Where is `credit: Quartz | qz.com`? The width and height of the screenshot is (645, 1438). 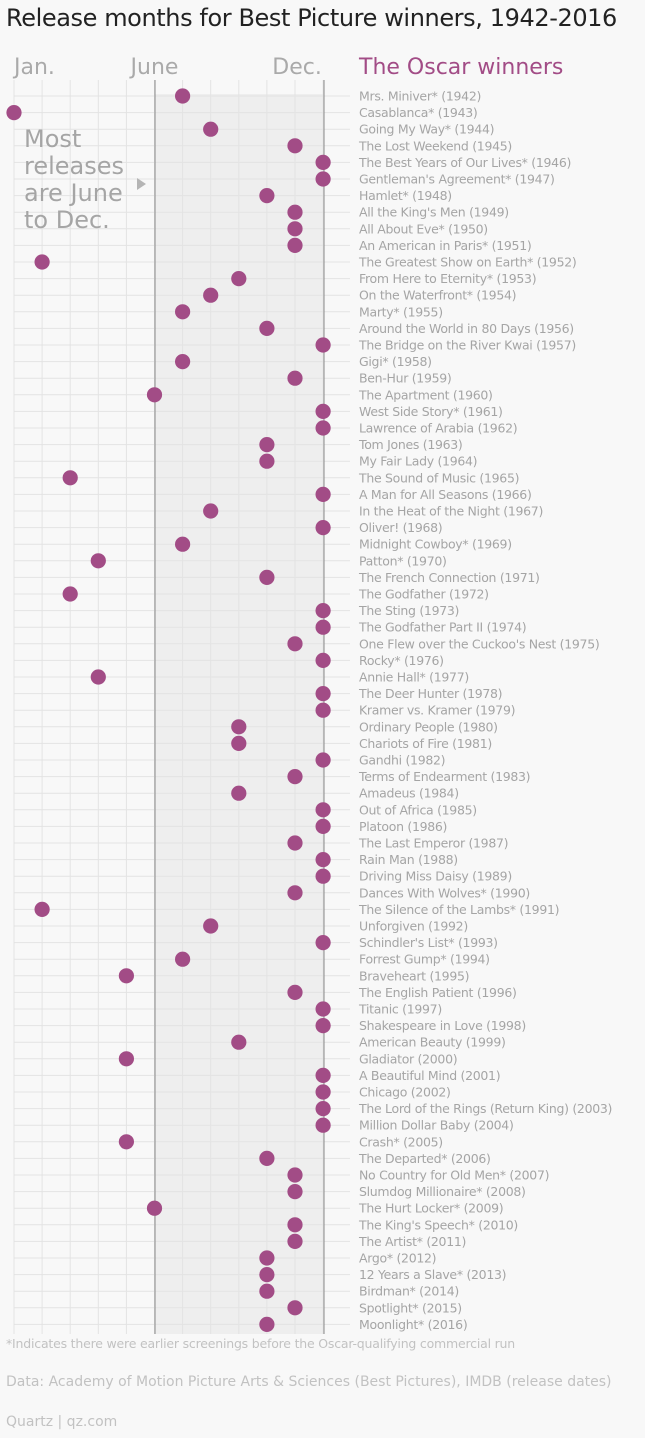 credit: Quartz | qz.com is located at coordinates (62, 1422).